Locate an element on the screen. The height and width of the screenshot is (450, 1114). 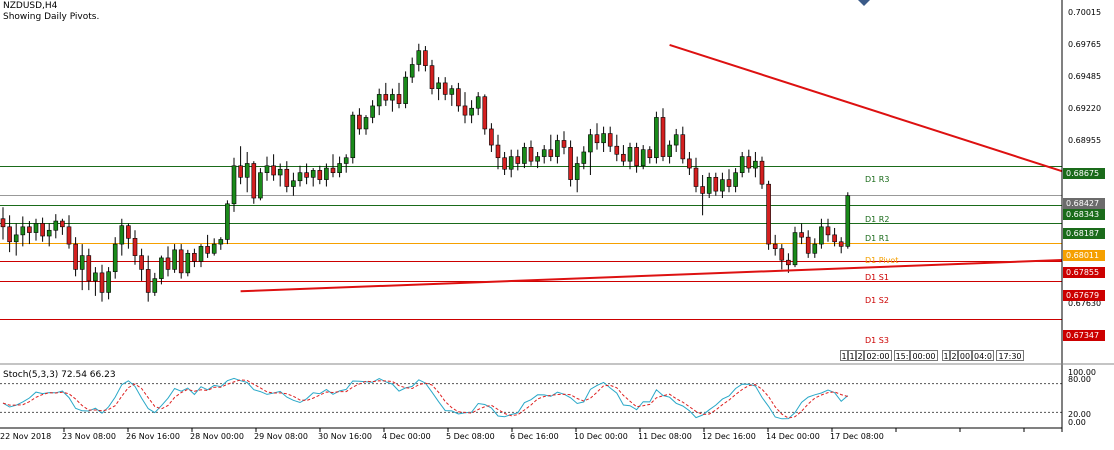
x-tick-label: 28 Nov 00:00 is located at coordinates (217, 436).